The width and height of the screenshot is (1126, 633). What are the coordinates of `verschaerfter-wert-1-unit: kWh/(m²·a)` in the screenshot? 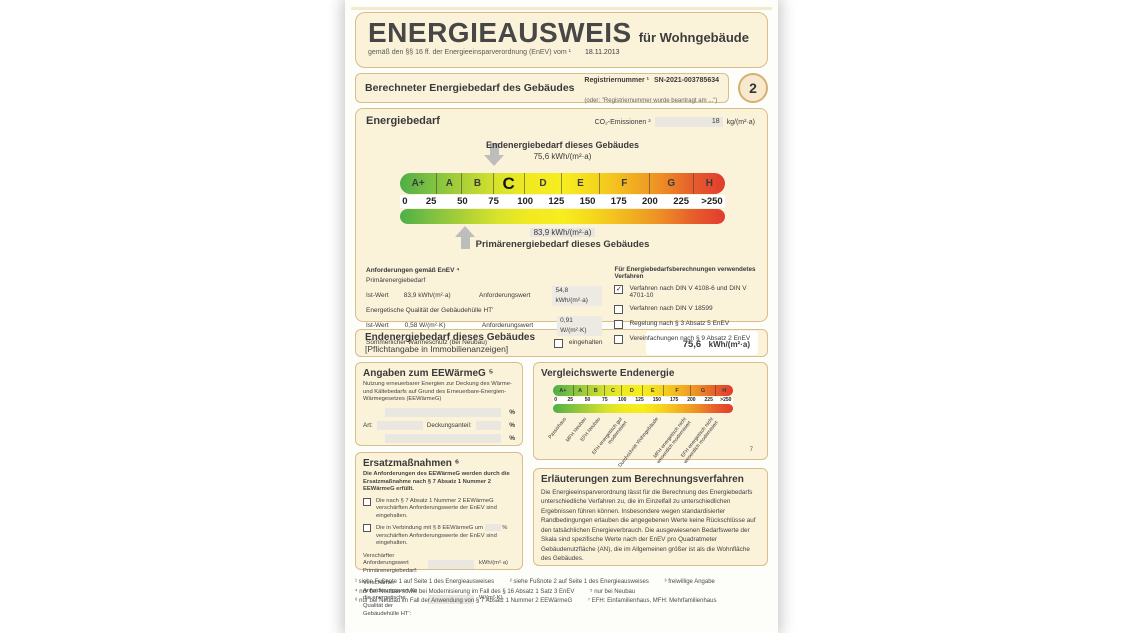 It's located at (493, 563).